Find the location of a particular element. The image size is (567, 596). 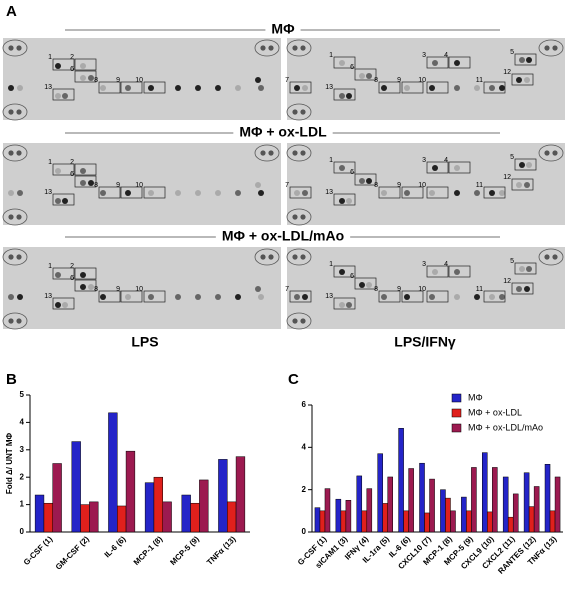

box-label: 1 is located at coordinates (331, 160).